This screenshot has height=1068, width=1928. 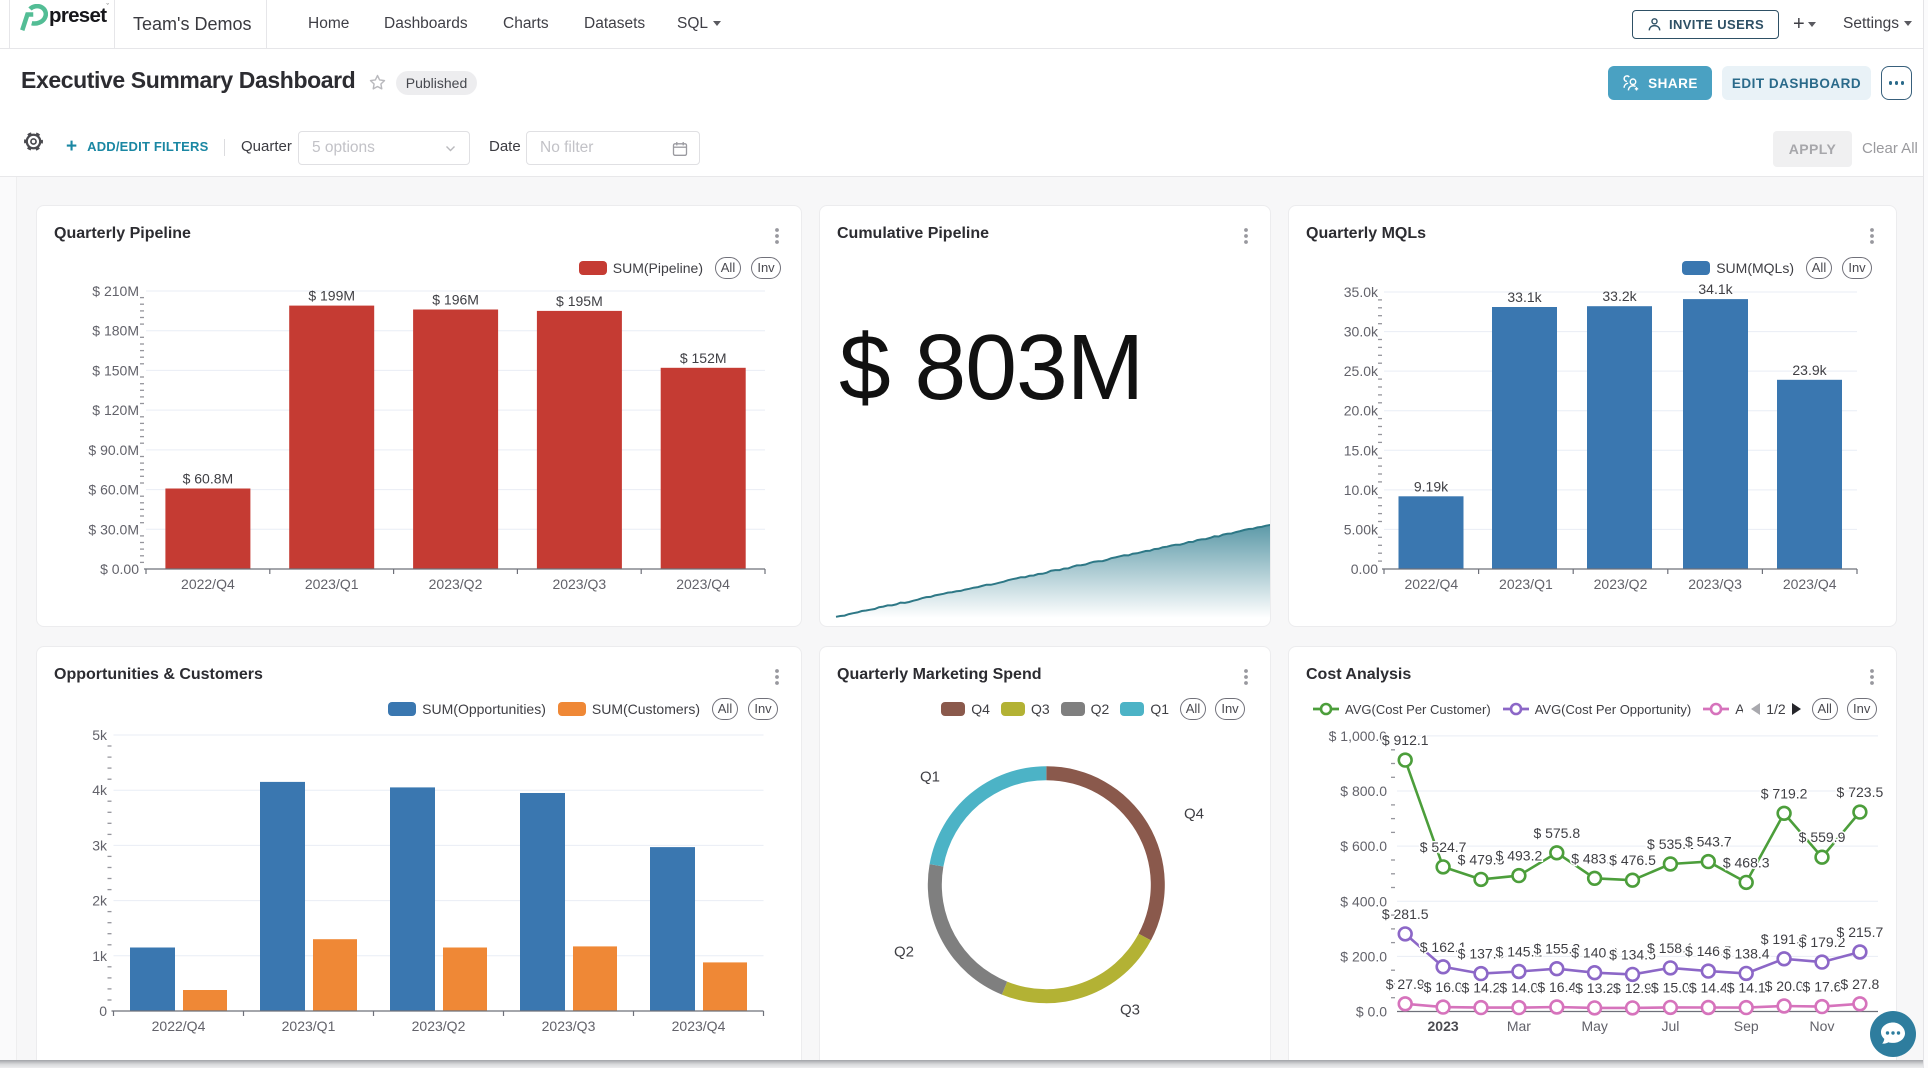 What do you see at coordinates (1822, 1026) in the screenshot?
I see `svg-text: Nov` at bounding box center [1822, 1026].